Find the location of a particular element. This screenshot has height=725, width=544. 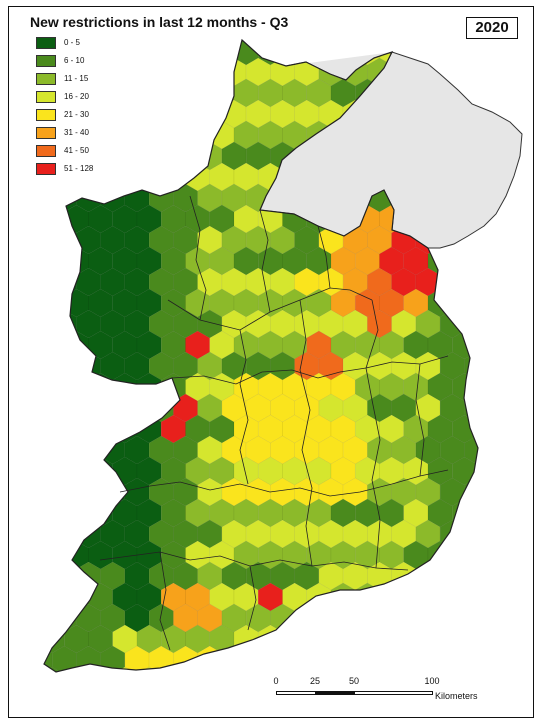

scale-tick: 100 is located at coordinates (432, 681).